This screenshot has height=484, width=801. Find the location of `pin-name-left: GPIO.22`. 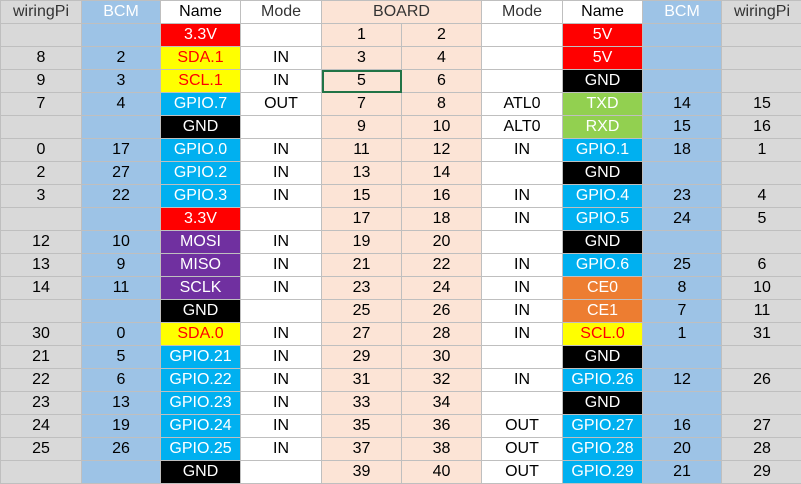

pin-name-left: GPIO.22 is located at coordinates (200, 380).